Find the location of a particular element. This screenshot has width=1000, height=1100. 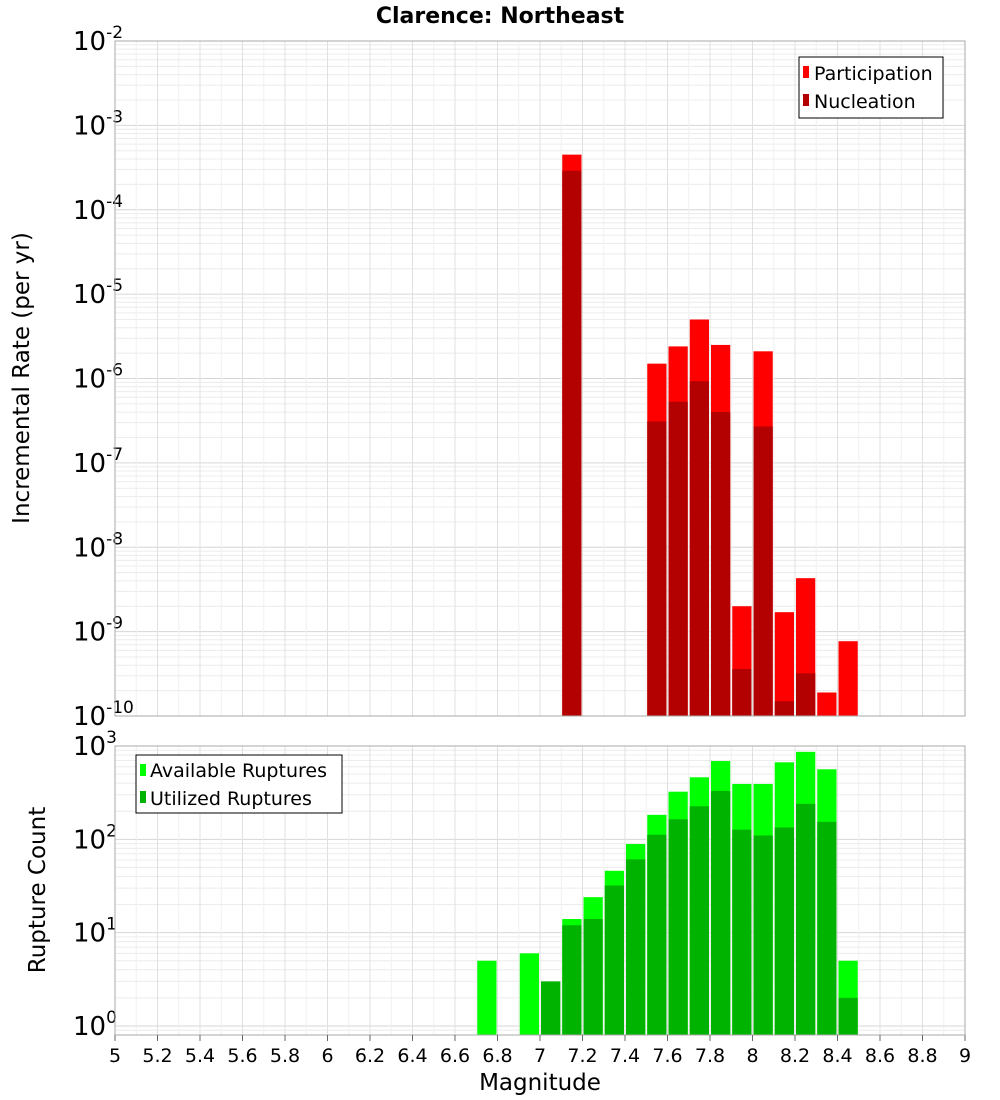

legend-label-available-ruptures: Available Ruptures is located at coordinates (238, 771).